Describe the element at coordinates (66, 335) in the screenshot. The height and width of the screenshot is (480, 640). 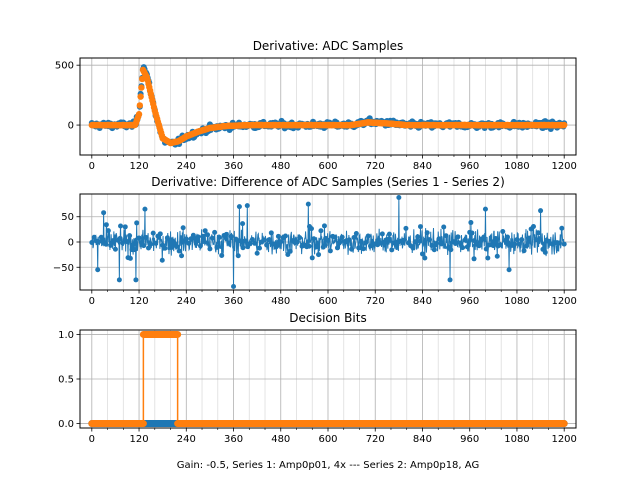
I see `y-tick-label: 1.0` at that location.